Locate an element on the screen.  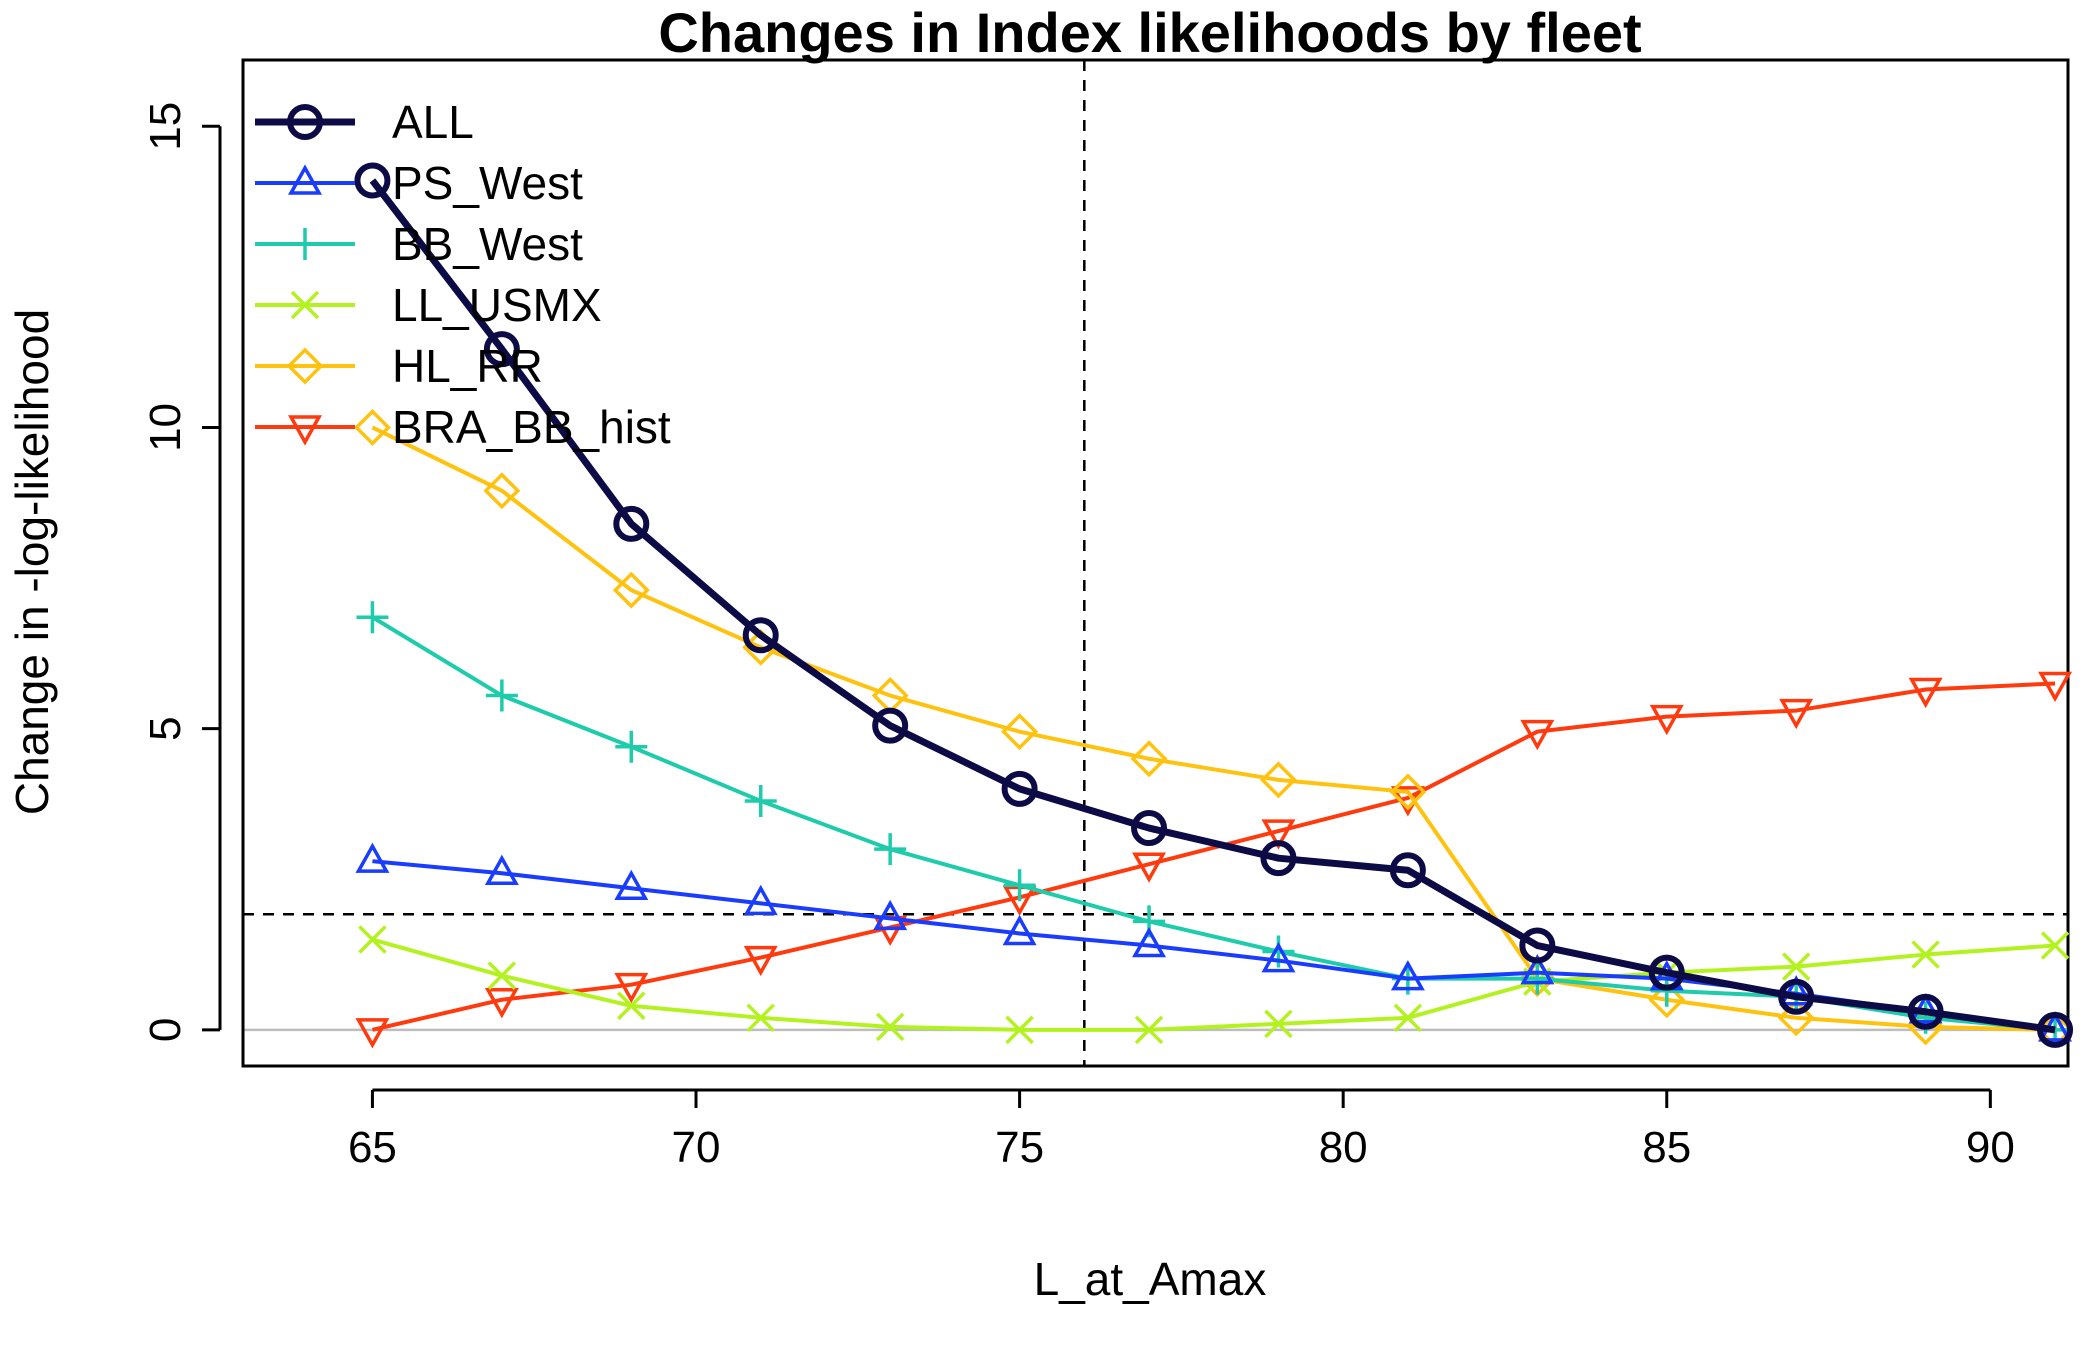
legend-marker-bra-bb-hist is located at coordinates (305, 430).